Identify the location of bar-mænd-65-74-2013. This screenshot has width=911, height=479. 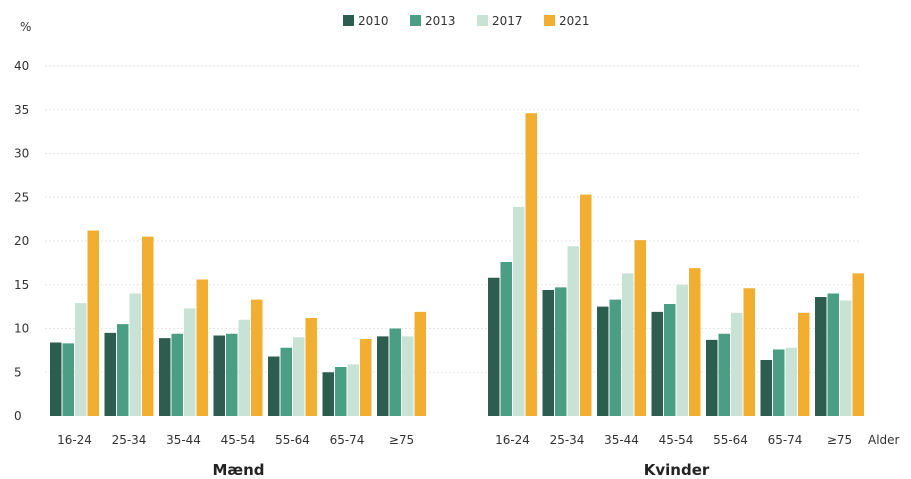
(341, 391).